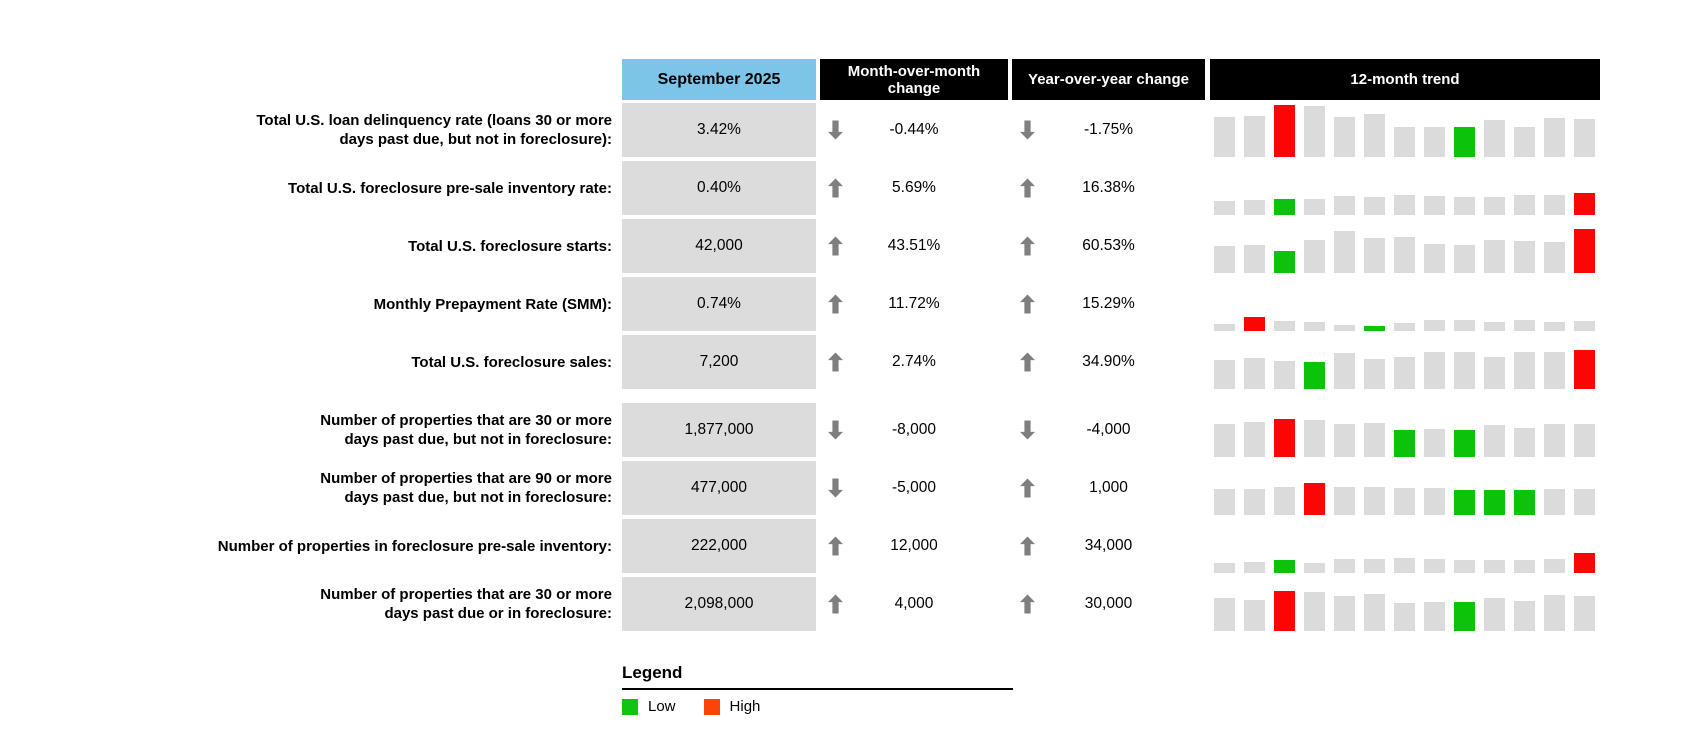 This screenshot has height=733, width=1683. Describe the element at coordinates (914, 246) in the screenshot. I see `mom-change-cell: 43.51%` at that location.